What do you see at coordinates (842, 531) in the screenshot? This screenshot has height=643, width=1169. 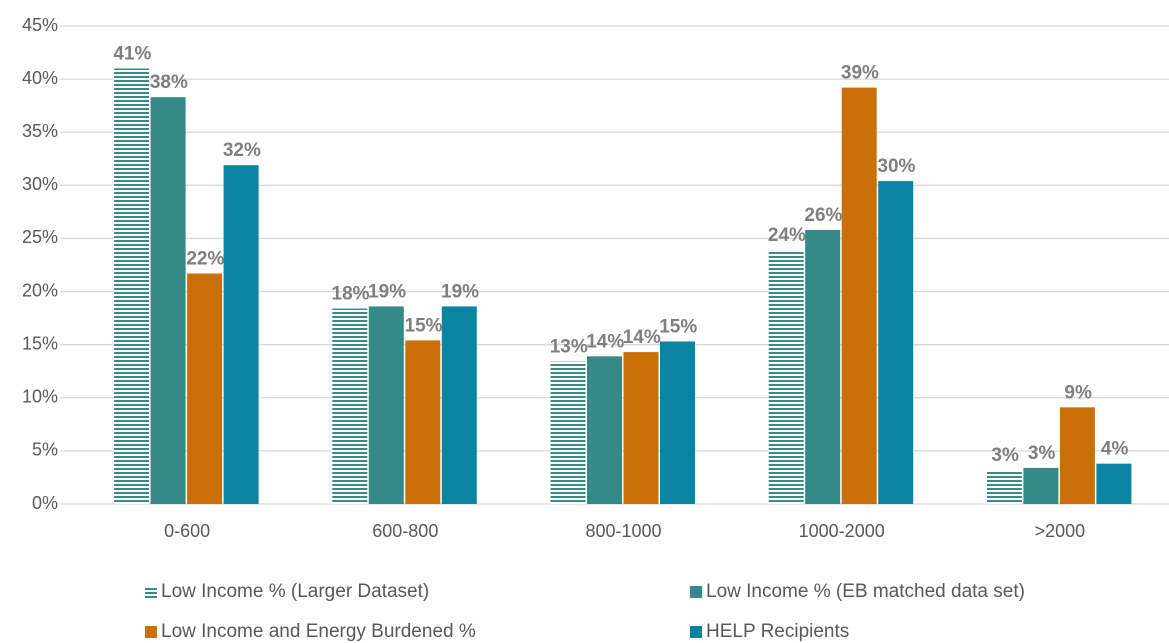 I see `x-tick-label: 1000-2000` at bounding box center [842, 531].